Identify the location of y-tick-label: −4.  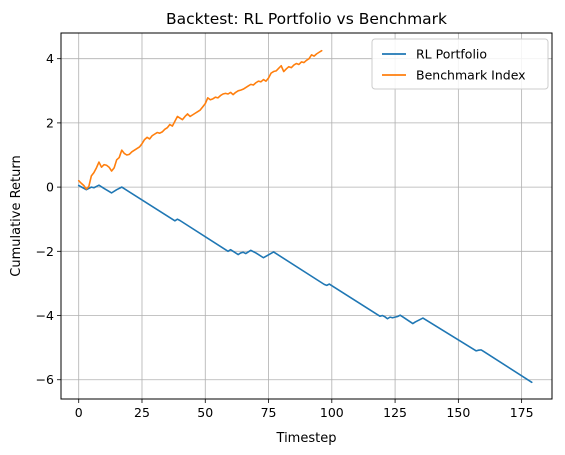
(45, 315).